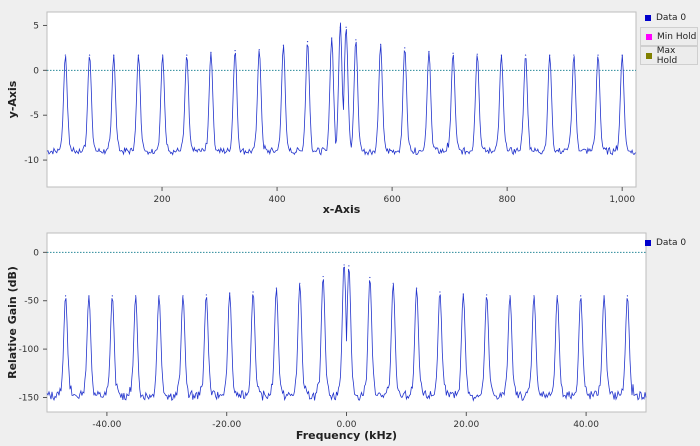 The image size is (700, 446). What do you see at coordinates (648, 17) in the screenshot?
I see `legend-swatch-data0` at bounding box center [648, 17].